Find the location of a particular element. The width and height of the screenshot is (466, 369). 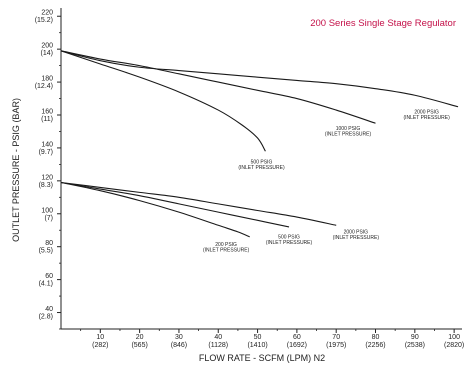

y-tick-sublabel: (15.2) is located at coordinates (44, 20).